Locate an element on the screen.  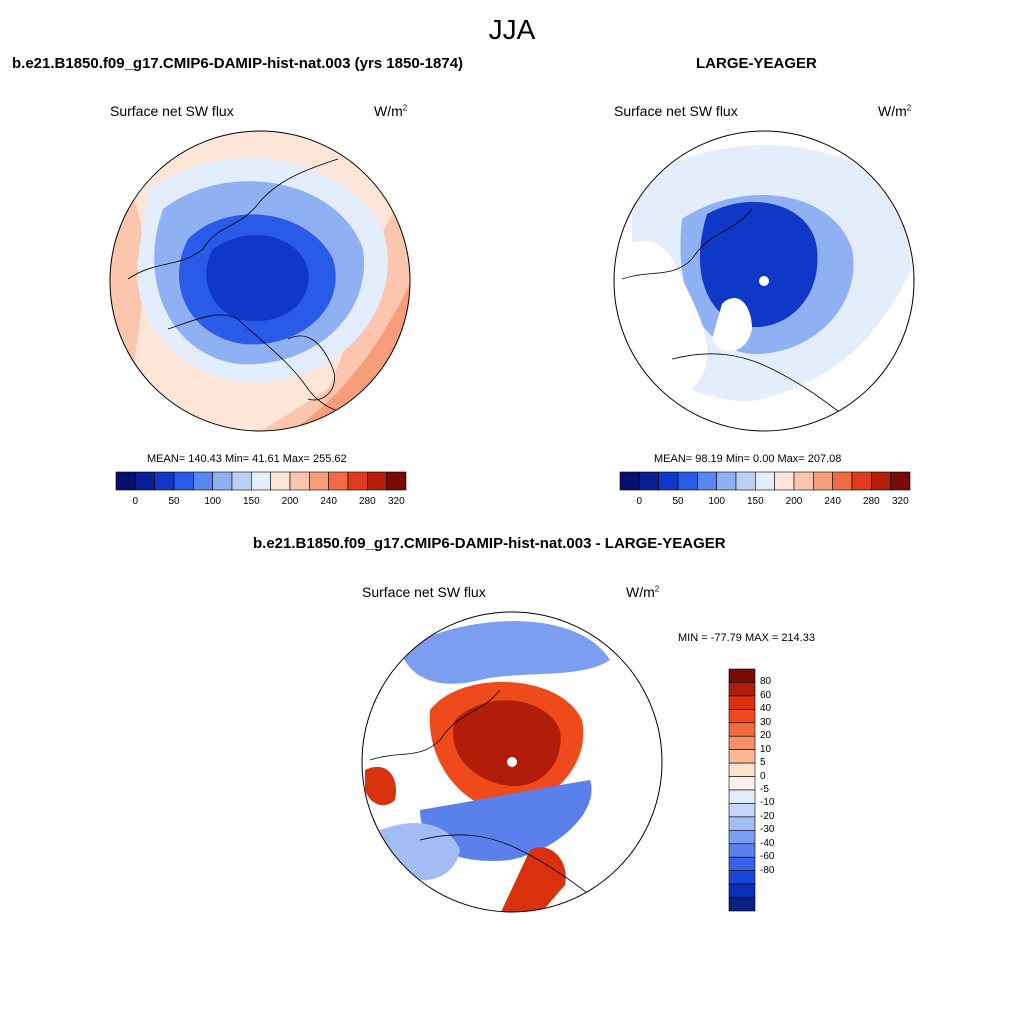
p1-field-core-dark is located at coordinates (257, 278).